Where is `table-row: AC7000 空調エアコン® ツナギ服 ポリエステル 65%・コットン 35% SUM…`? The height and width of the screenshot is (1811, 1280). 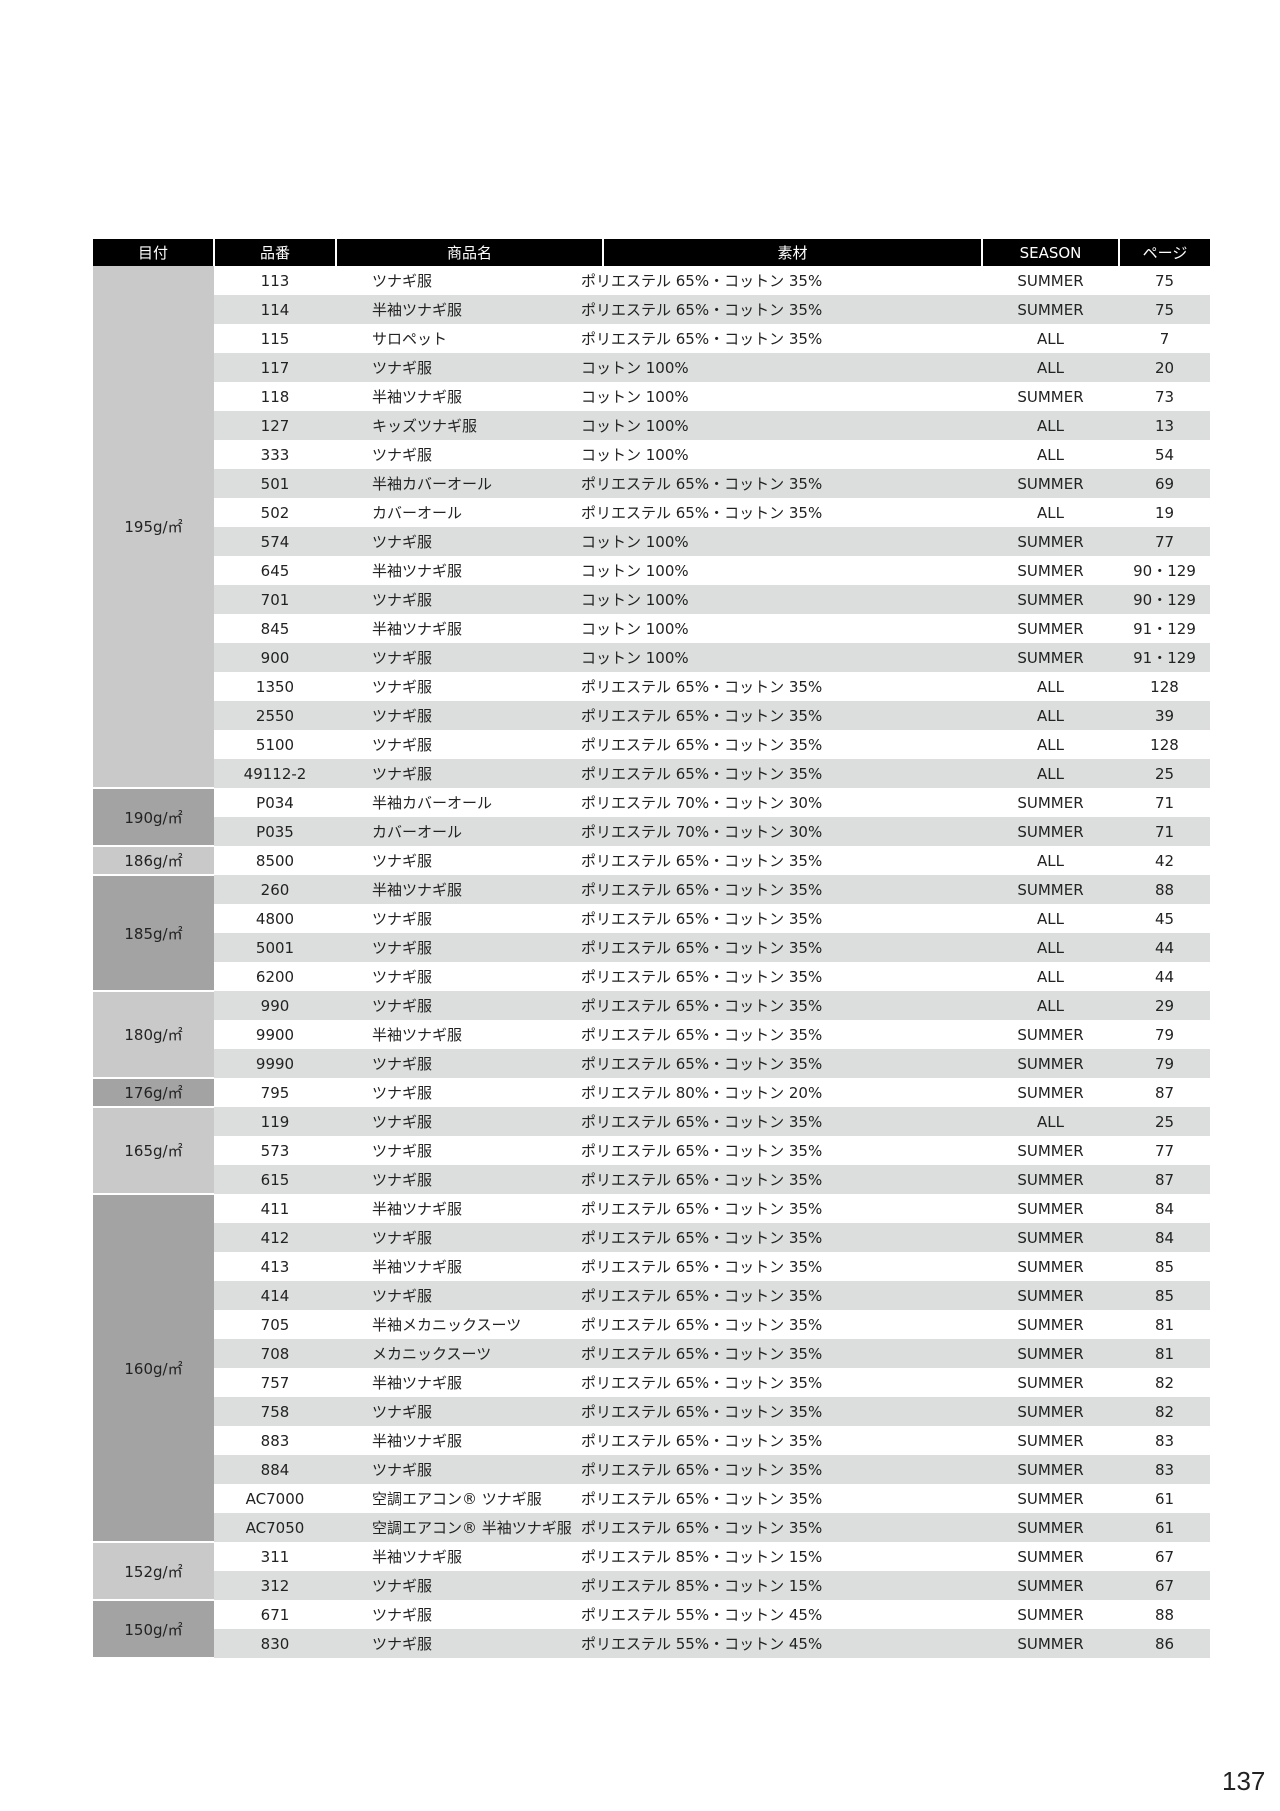 table-row: AC7000 空調エアコン® ツナギ服 ポリエステル 65%・コットン 35% SUM… is located at coordinates (651, 1498).